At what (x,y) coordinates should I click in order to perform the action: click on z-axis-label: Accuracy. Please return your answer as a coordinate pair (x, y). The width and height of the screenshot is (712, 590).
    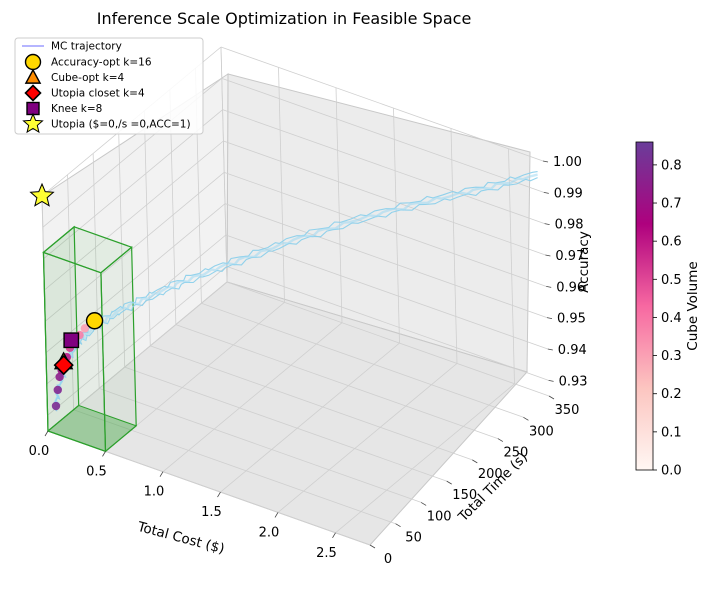
    Looking at the image, I should click on (584, 262).